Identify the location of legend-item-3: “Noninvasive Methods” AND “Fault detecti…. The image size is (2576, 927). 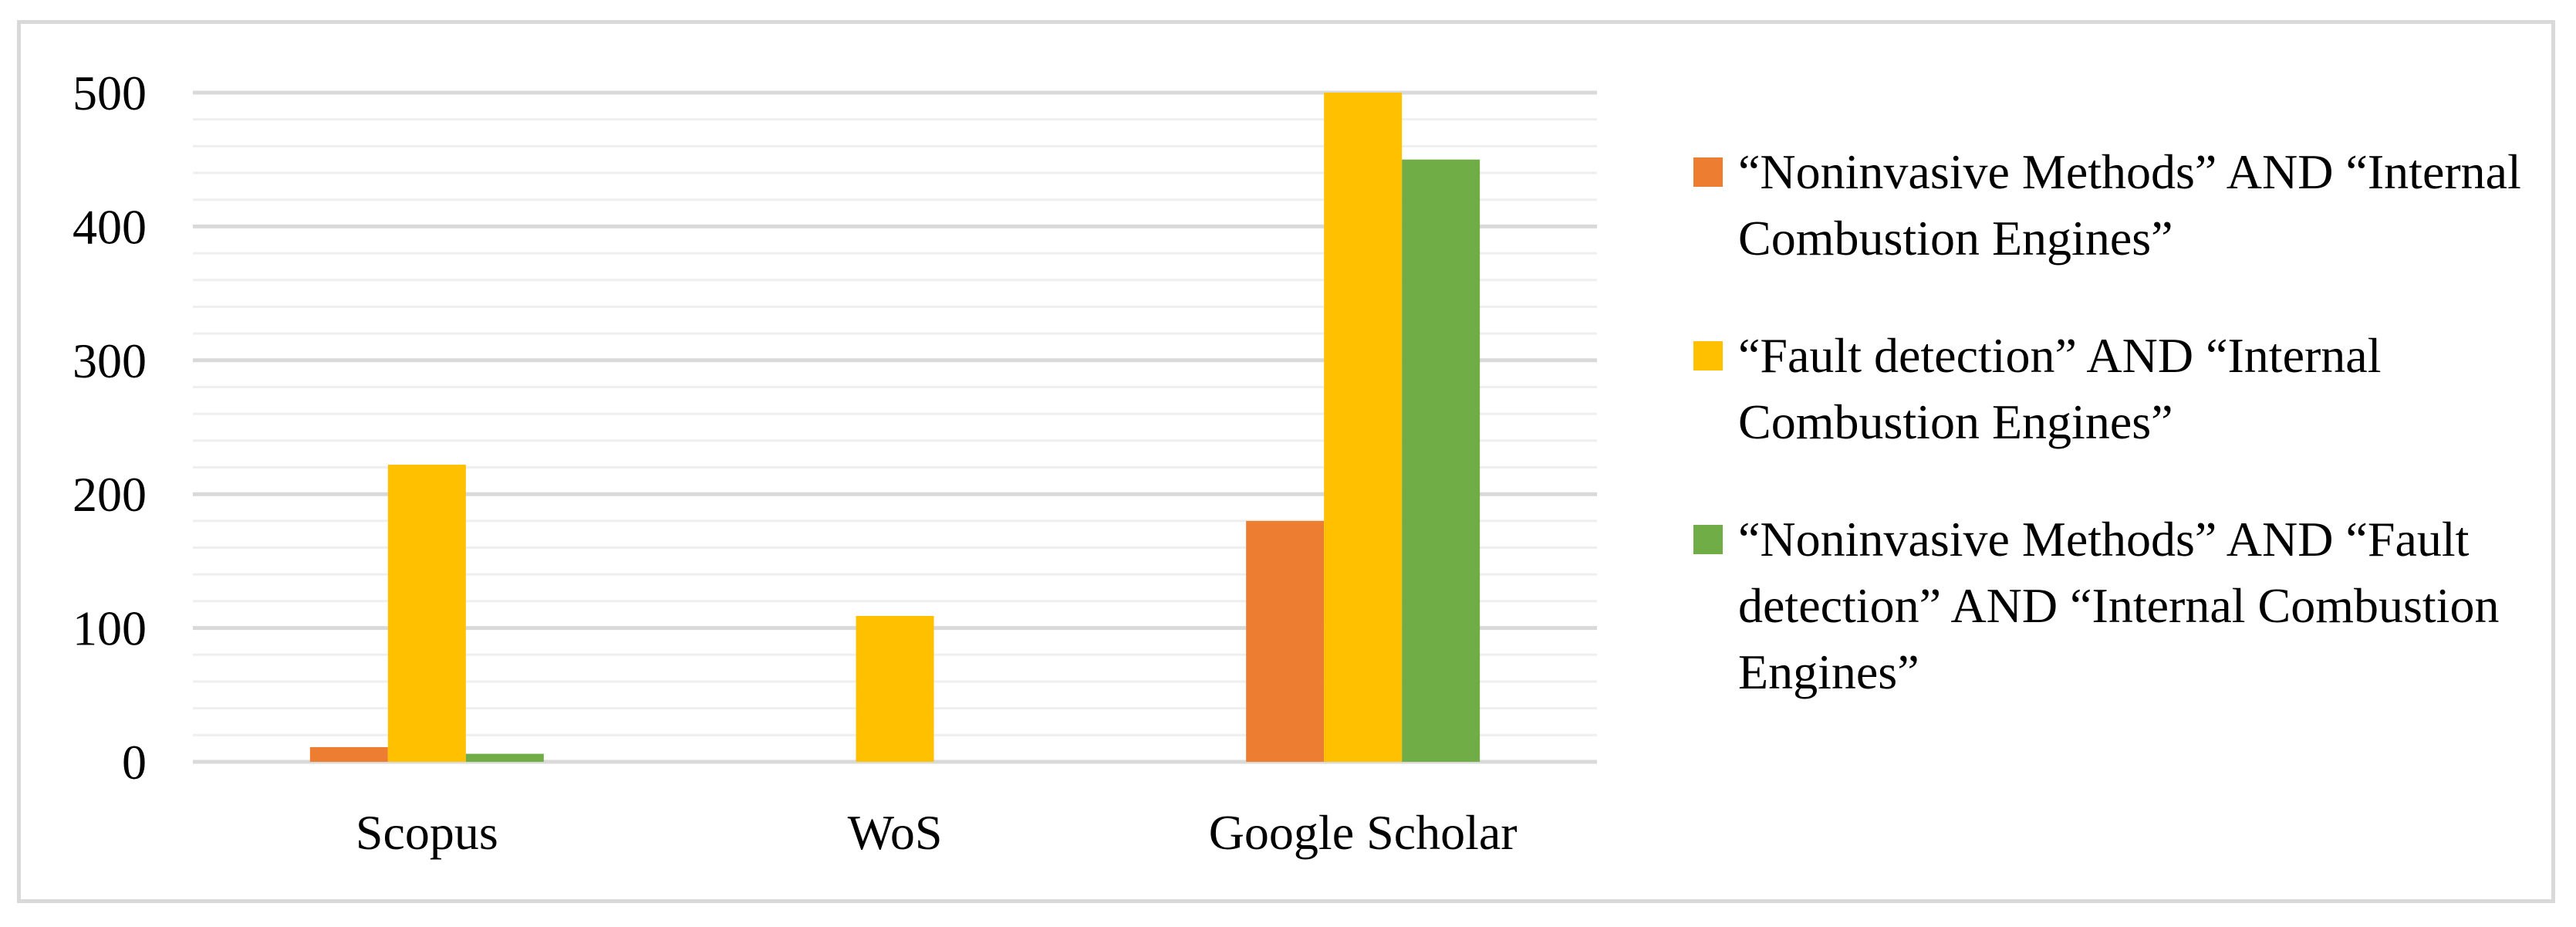
(2125, 605).